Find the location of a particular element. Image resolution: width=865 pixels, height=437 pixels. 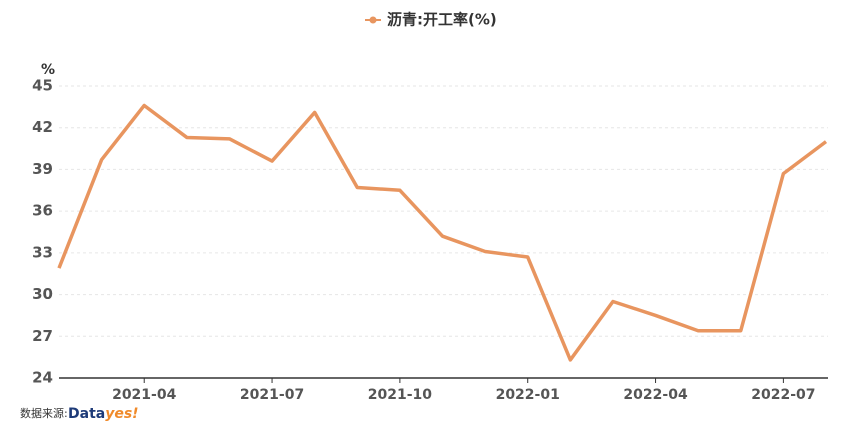

x-tick-label: 2022-07 is located at coordinates (783, 395).